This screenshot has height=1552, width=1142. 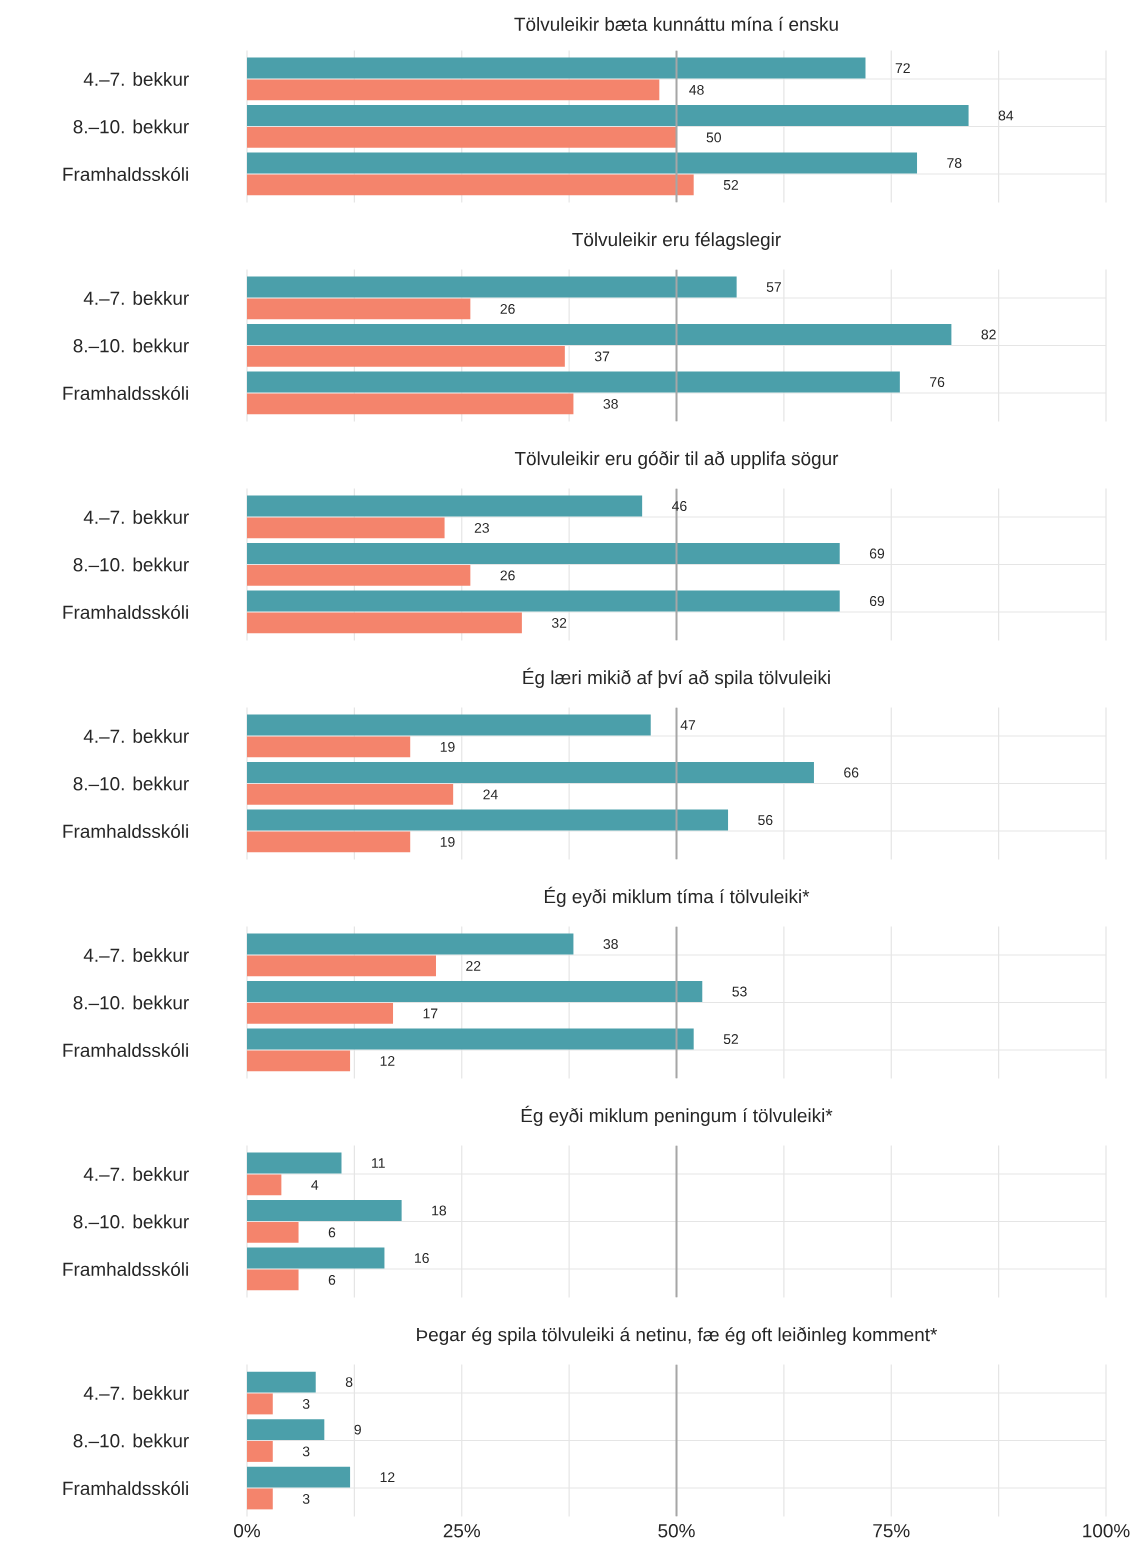 What do you see at coordinates (559, 622) in the screenshot?
I see `data-label: 32` at bounding box center [559, 622].